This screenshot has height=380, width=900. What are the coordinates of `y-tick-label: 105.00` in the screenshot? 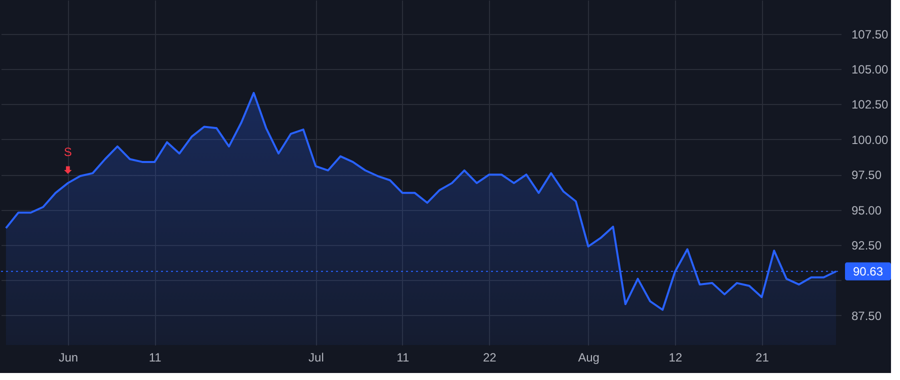 It's located at (870, 69).